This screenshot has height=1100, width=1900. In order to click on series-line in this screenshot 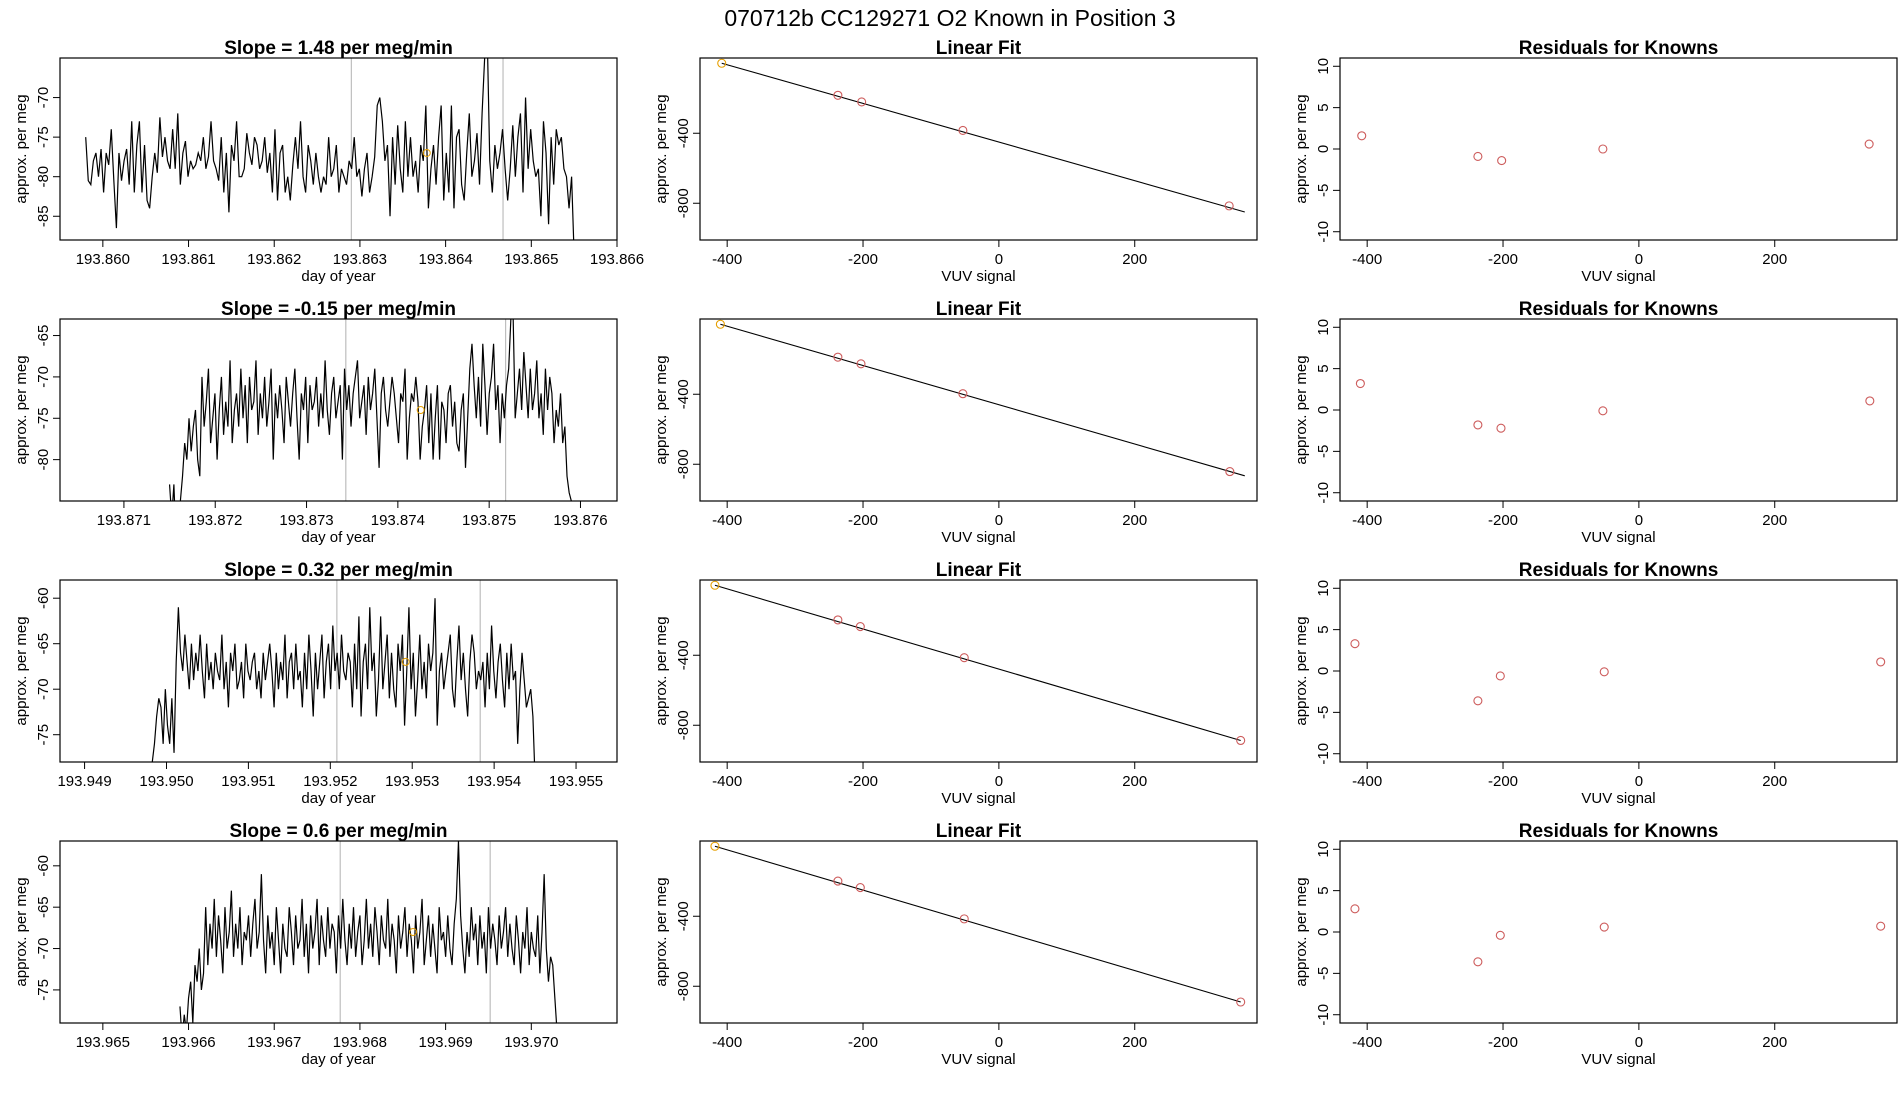, I will do `click(343, 680)`.